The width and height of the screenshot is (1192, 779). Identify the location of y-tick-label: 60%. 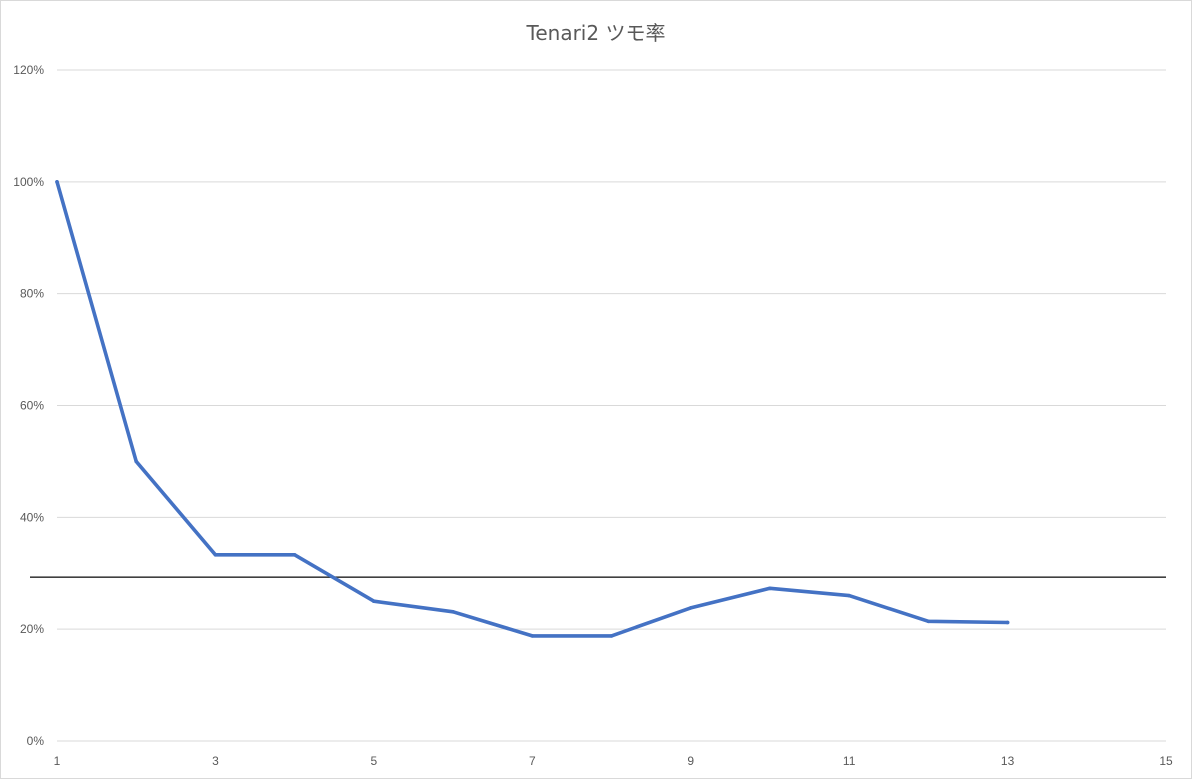
(32, 406).